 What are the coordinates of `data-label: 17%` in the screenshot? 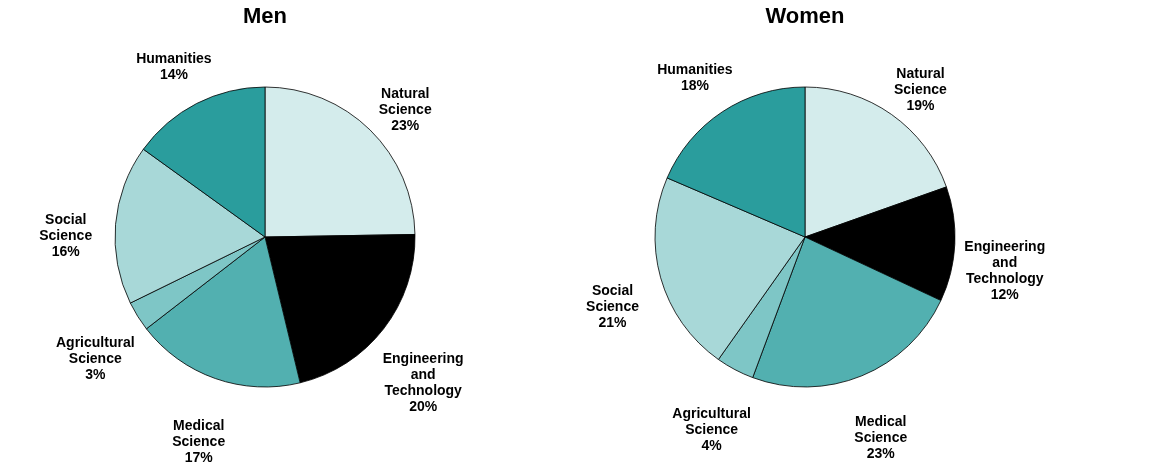 It's located at (199, 455).